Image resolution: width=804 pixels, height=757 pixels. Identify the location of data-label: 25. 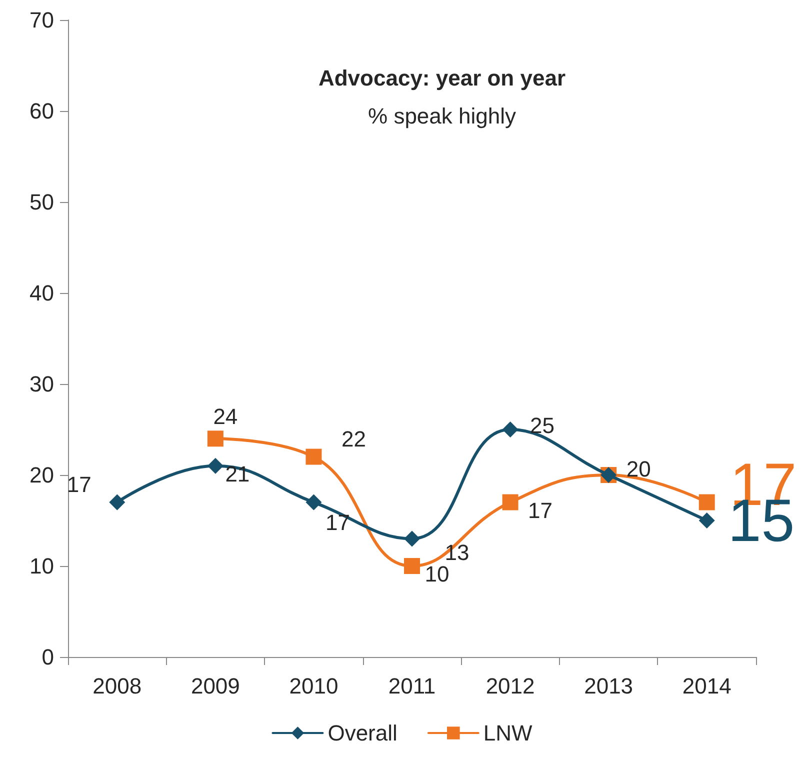
(542, 425).